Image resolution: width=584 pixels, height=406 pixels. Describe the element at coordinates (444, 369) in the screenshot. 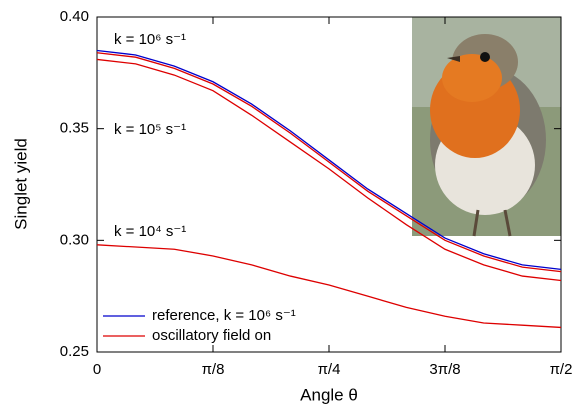

I see `x-tick-label: 3π/8` at that location.